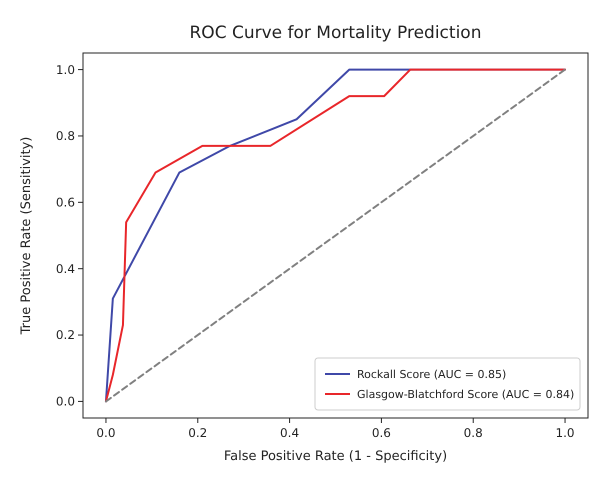 The image size is (609, 483). Describe the element at coordinates (473, 433) in the screenshot. I see `x-tick-label: 0.8` at that location.